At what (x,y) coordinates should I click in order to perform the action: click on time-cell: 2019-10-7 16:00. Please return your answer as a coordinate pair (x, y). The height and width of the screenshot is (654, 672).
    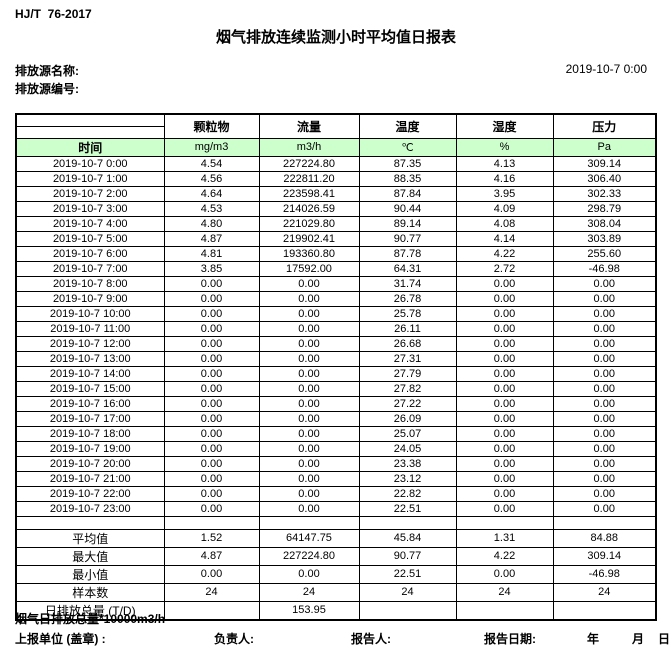
    Looking at the image, I should click on (90, 403).